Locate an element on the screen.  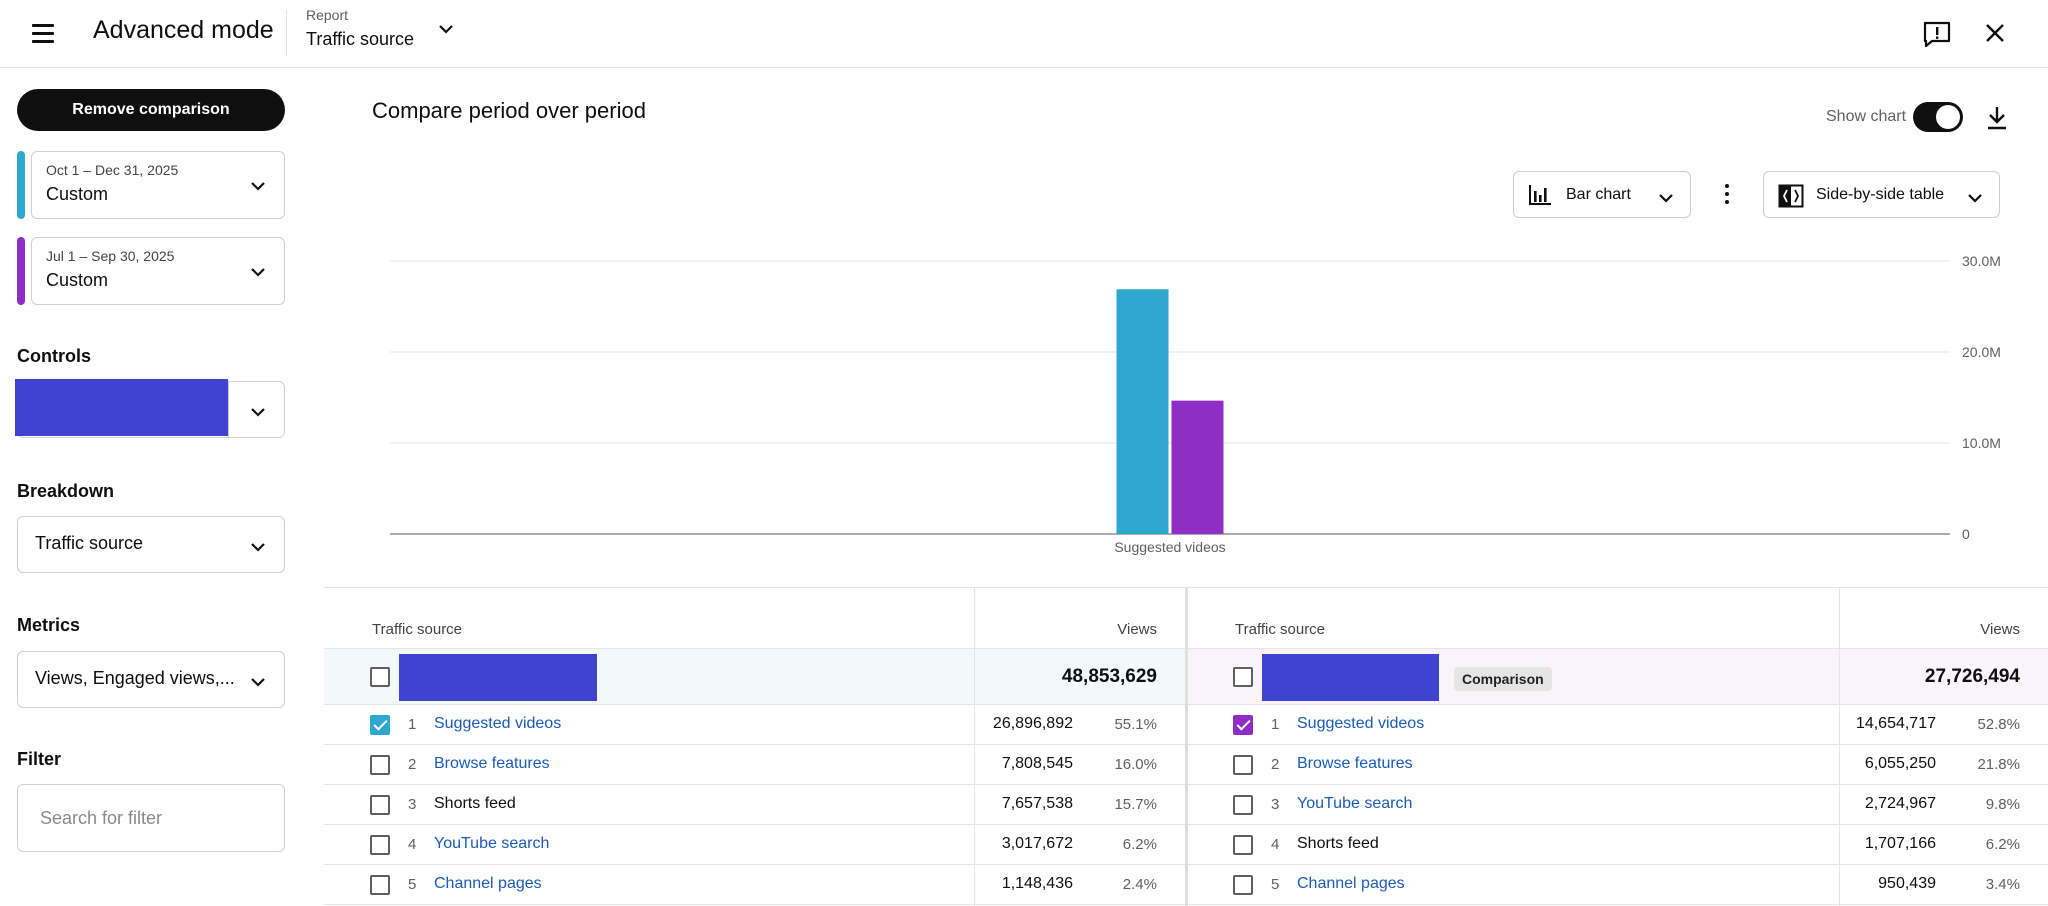
bar-comparison is located at coordinates (1197, 467).